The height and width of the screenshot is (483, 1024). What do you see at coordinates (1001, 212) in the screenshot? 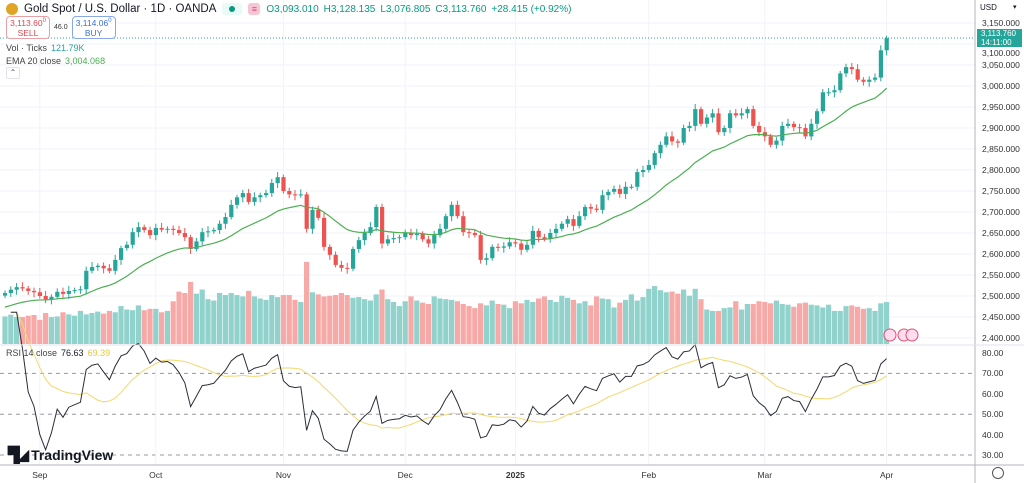
I see `price-tick-label: 2,700.000` at bounding box center [1001, 212].